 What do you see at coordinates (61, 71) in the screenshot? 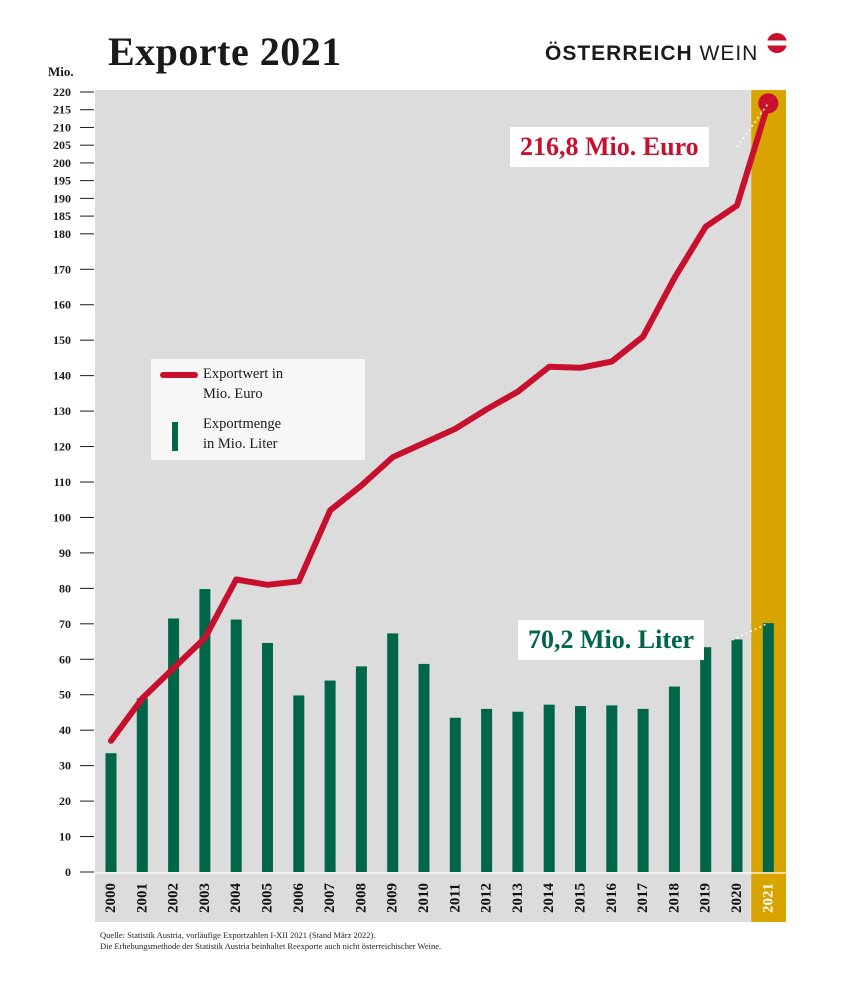
I see `y-axis-unit-label: Mio.` at bounding box center [61, 71].